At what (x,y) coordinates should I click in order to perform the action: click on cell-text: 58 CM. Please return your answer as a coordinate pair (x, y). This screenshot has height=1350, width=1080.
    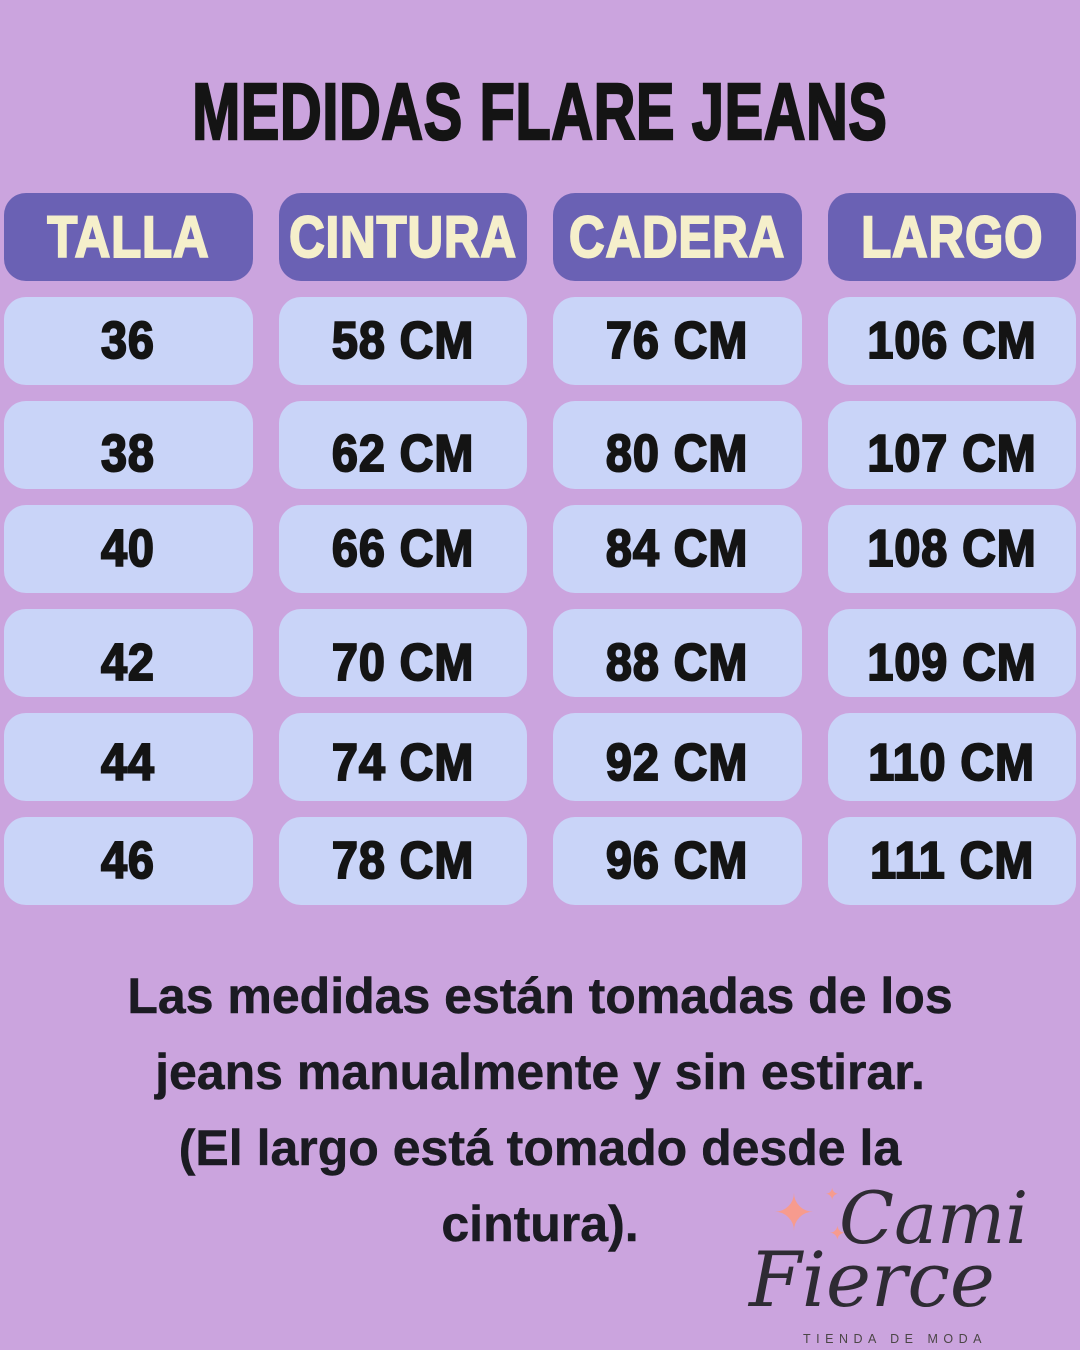
    Looking at the image, I should click on (402, 341).